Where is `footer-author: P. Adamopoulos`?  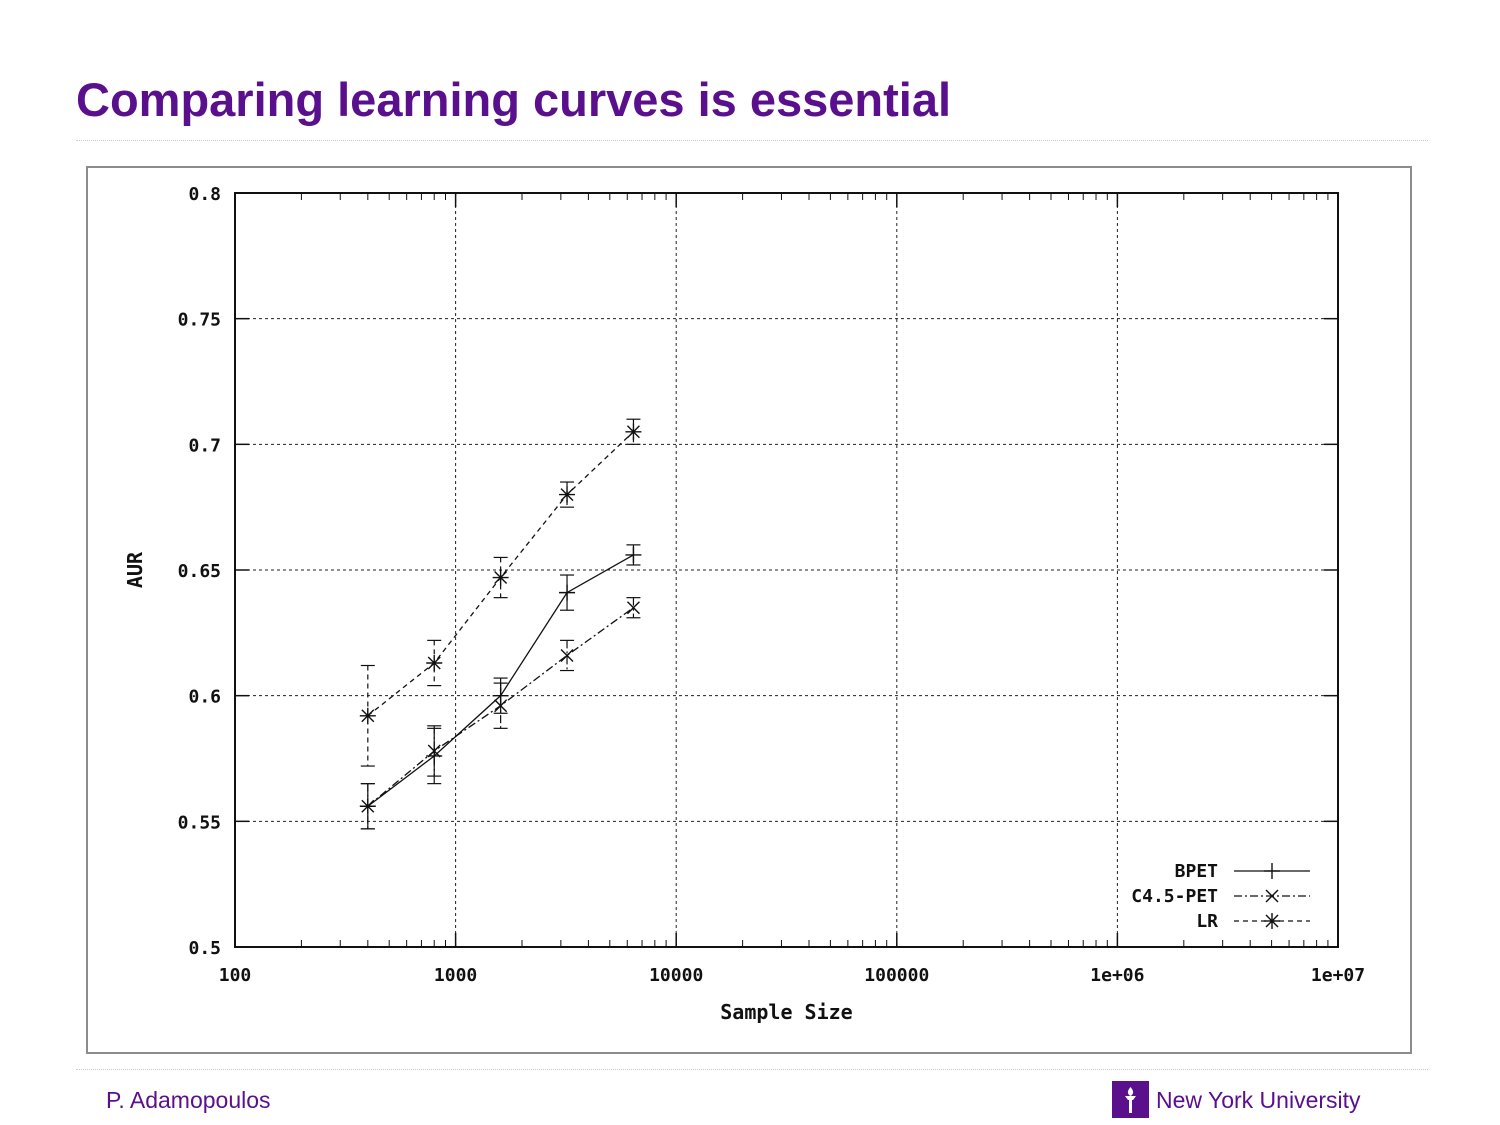
footer-author: P. Adamopoulos is located at coordinates (188, 1100).